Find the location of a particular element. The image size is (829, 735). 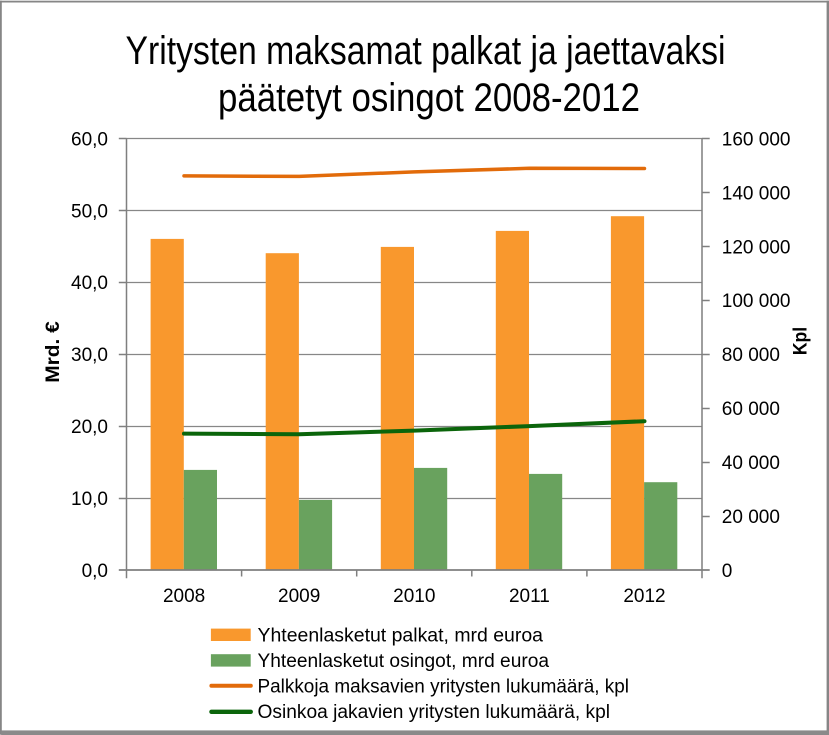

svg-text: Kpl is located at coordinates (801, 341).